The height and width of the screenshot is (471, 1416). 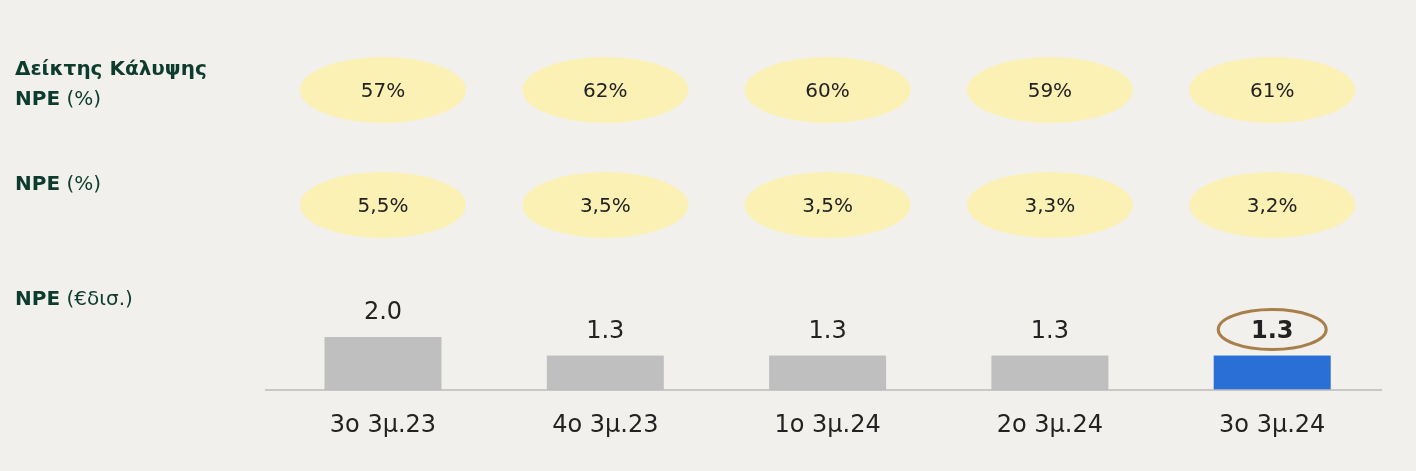 What do you see at coordinates (827, 90) in the screenshot?
I see `data-label: 60%` at bounding box center [827, 90].